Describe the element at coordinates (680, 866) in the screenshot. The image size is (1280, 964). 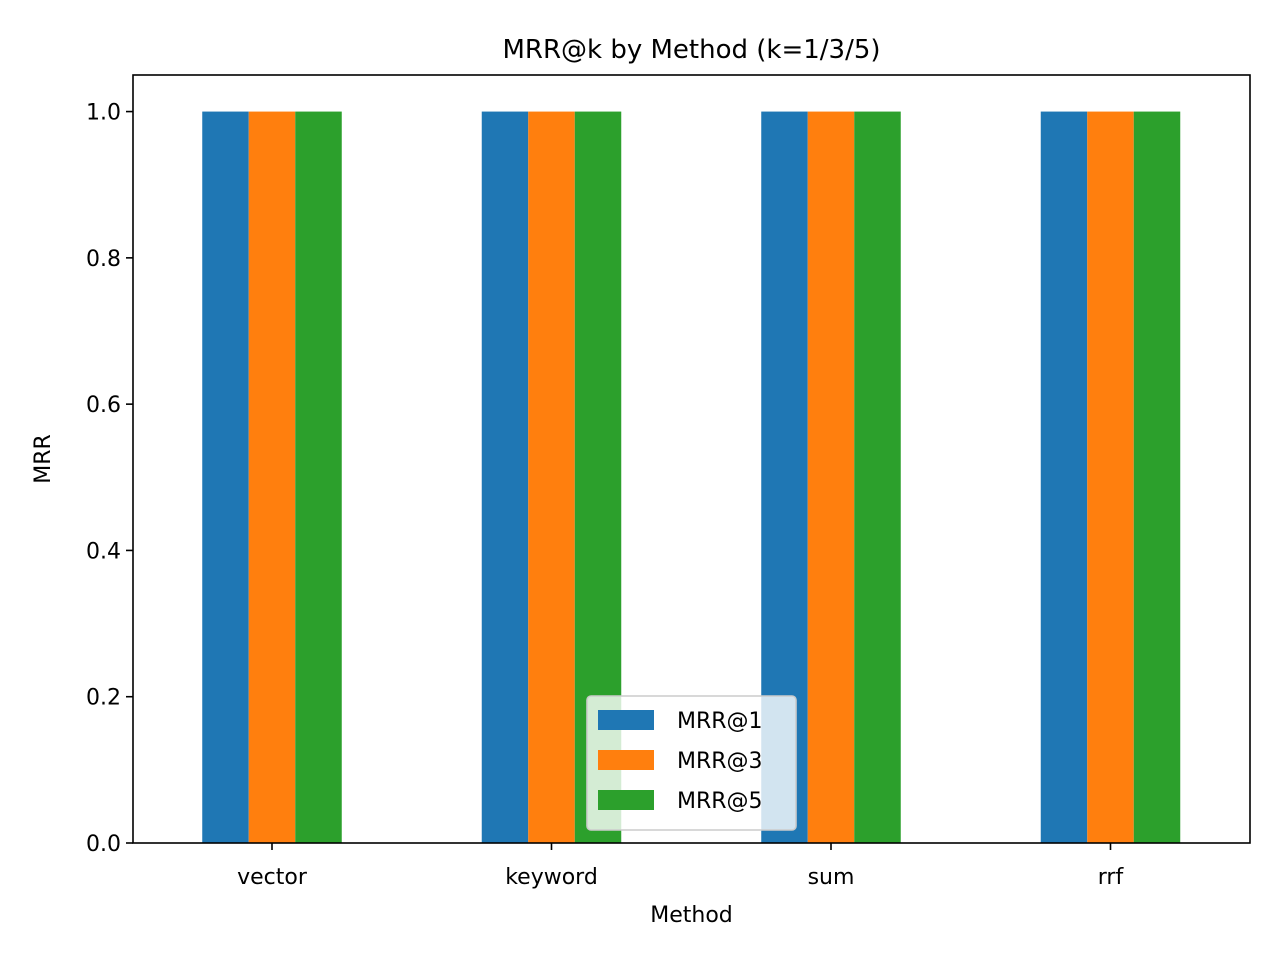
I see `x-axis: vector keyword sum rrf` at that location.